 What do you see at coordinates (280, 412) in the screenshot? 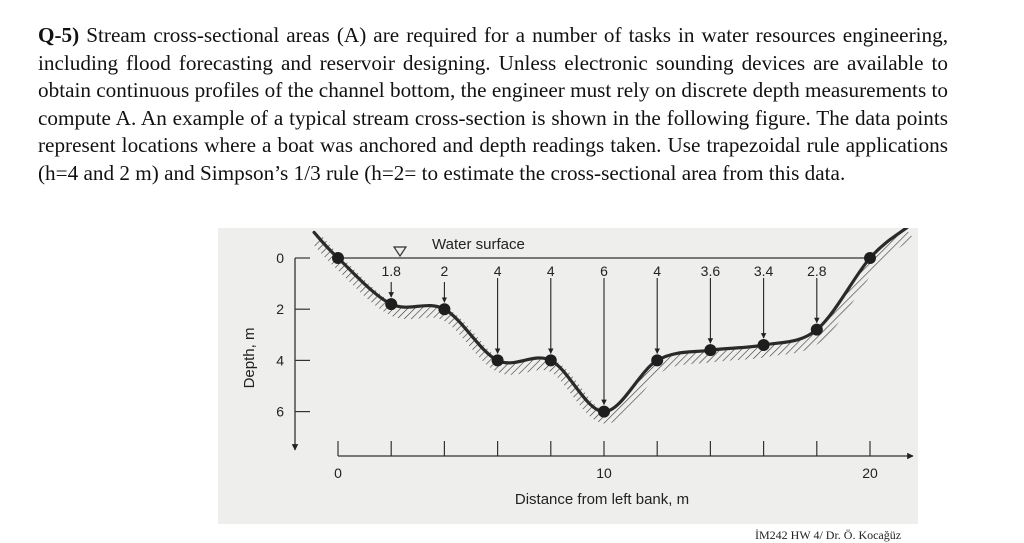
I see `y-tick-label: 6` at bounding box center [280, 412].